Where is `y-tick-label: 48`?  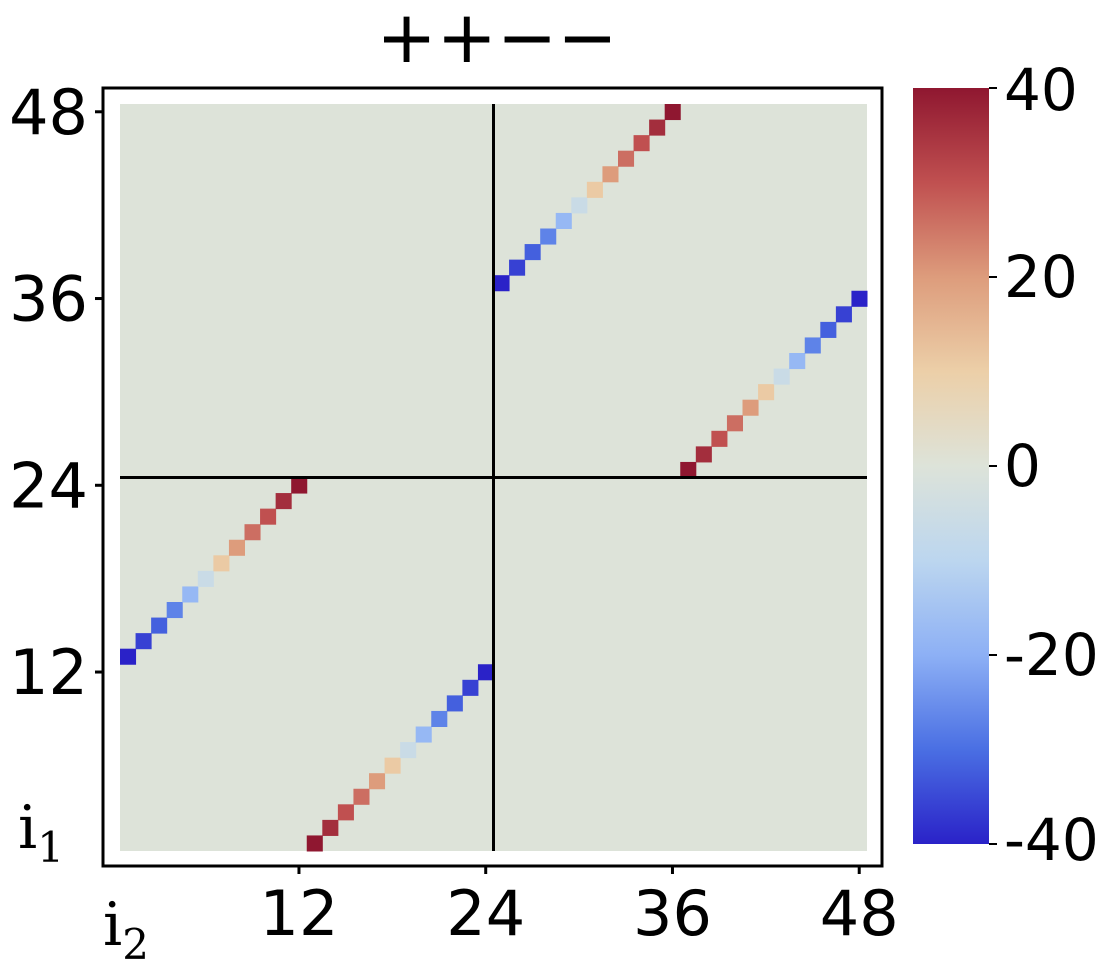 y-tick-label: 48 is located at coordinates (48, 112).